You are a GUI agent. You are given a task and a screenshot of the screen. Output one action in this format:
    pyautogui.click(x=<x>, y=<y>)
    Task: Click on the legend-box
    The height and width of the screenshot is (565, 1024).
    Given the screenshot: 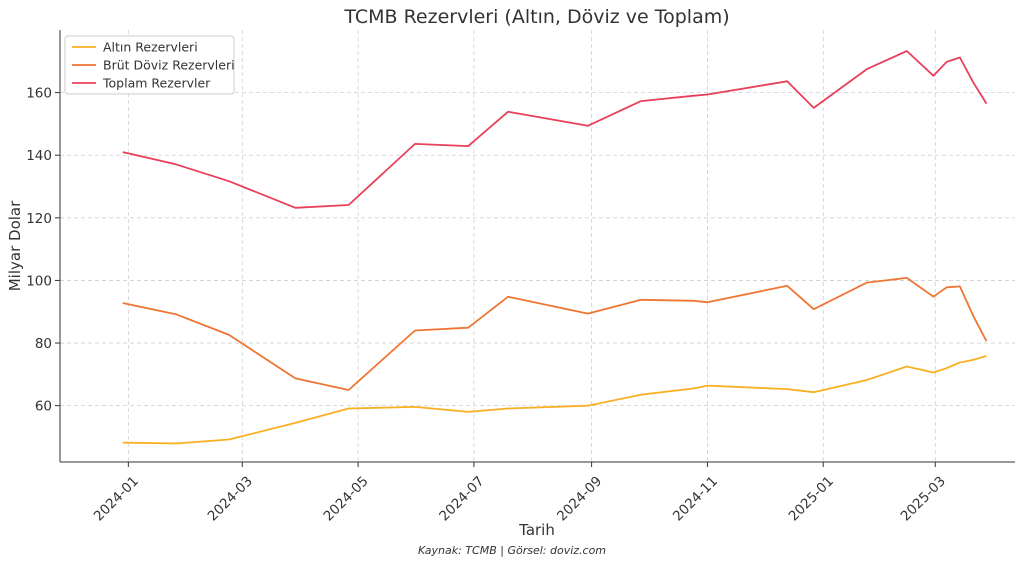 What is the action you would take?
    pyautogui.click(x=149, y=65)
    